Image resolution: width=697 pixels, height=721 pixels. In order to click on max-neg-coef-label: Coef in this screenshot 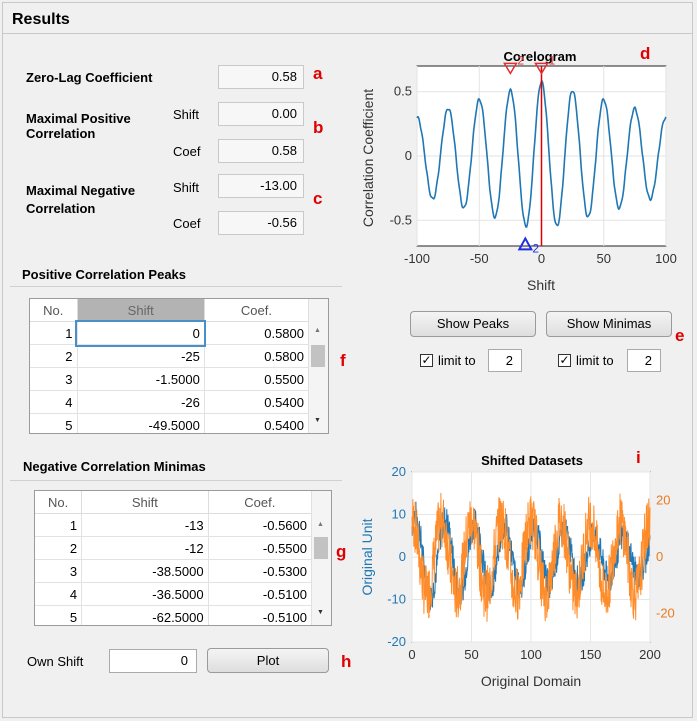, I will do `click(187, 223)`.